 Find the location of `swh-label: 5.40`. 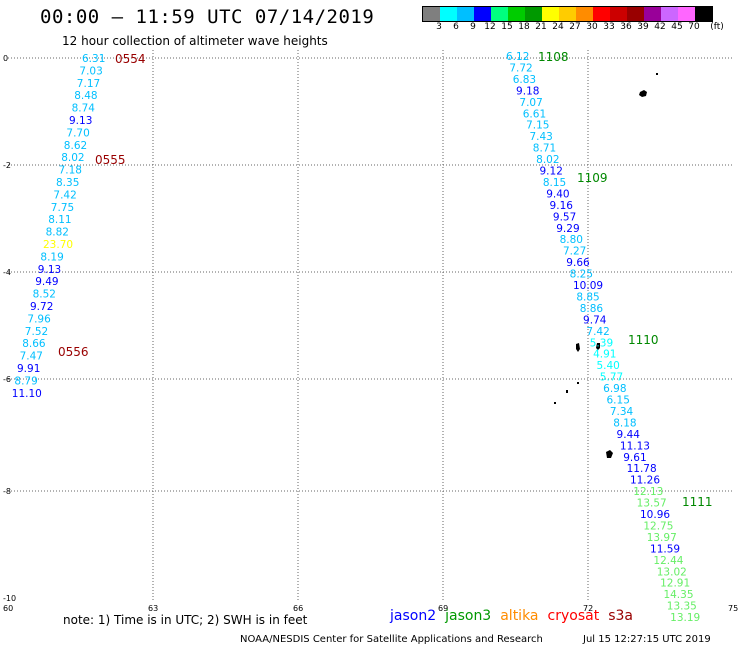

swh-label: 5.40 is located at coordinates (607, 366).